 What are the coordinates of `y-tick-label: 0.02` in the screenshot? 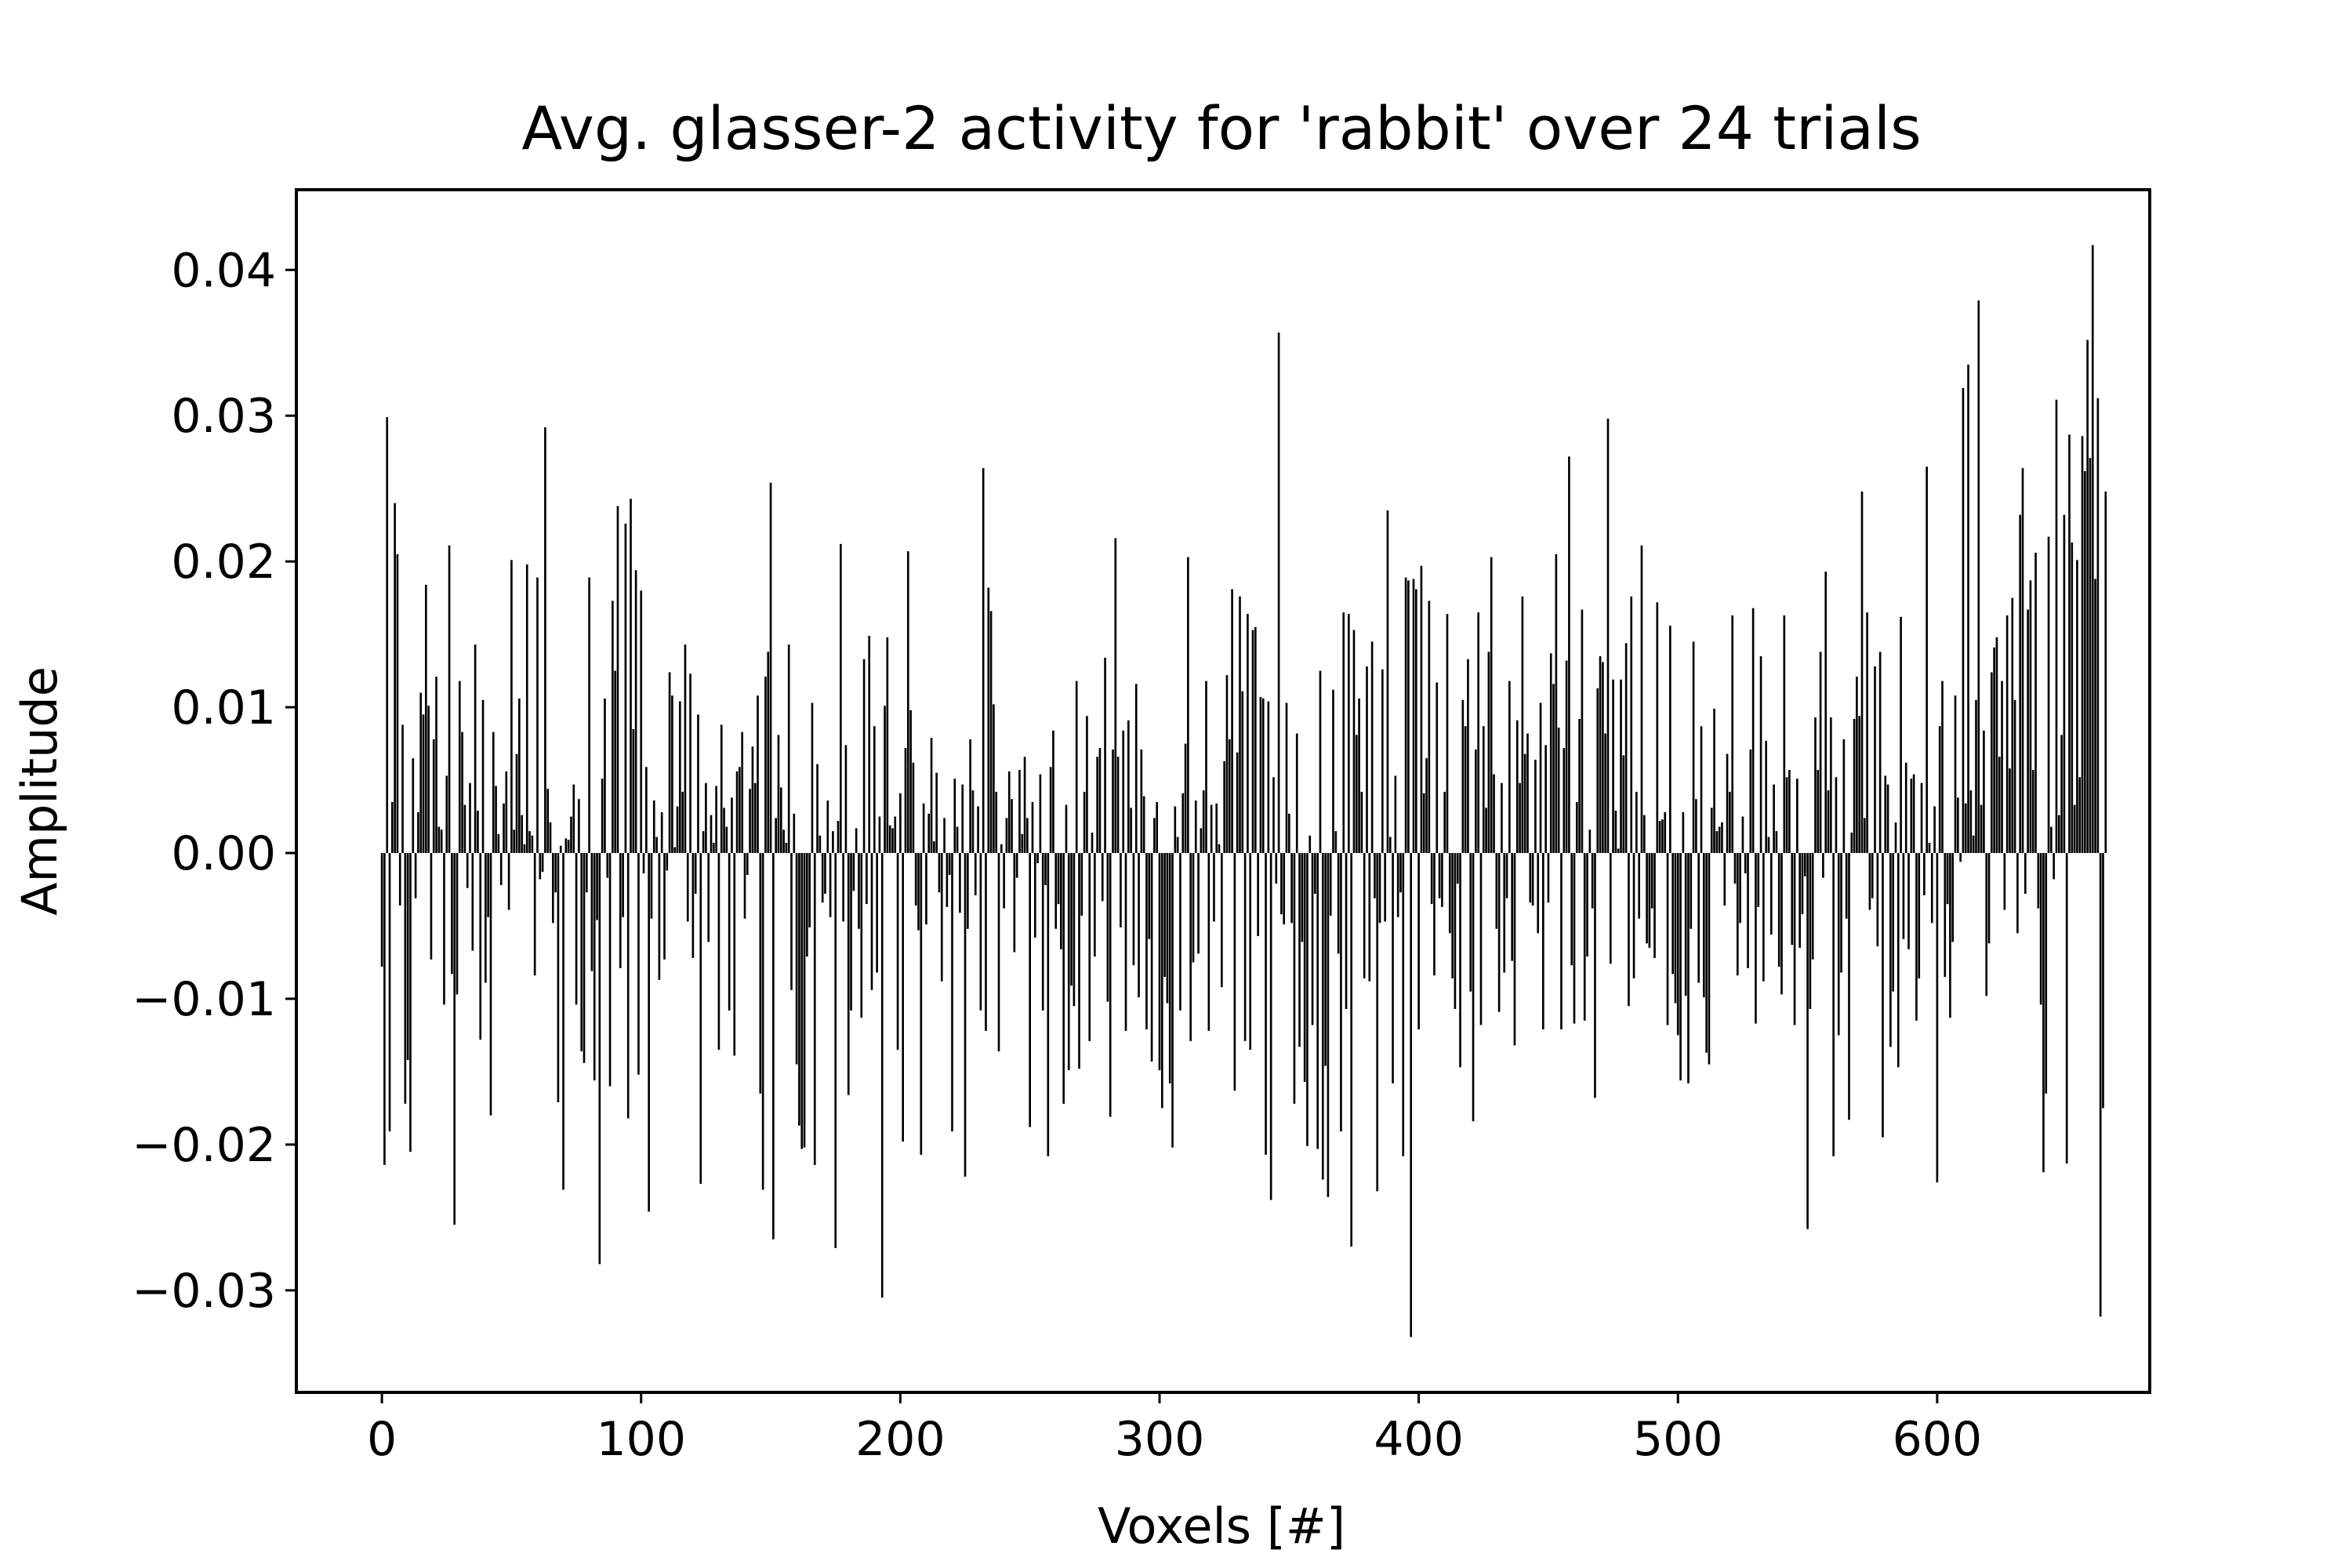 It's located at (223, 562).